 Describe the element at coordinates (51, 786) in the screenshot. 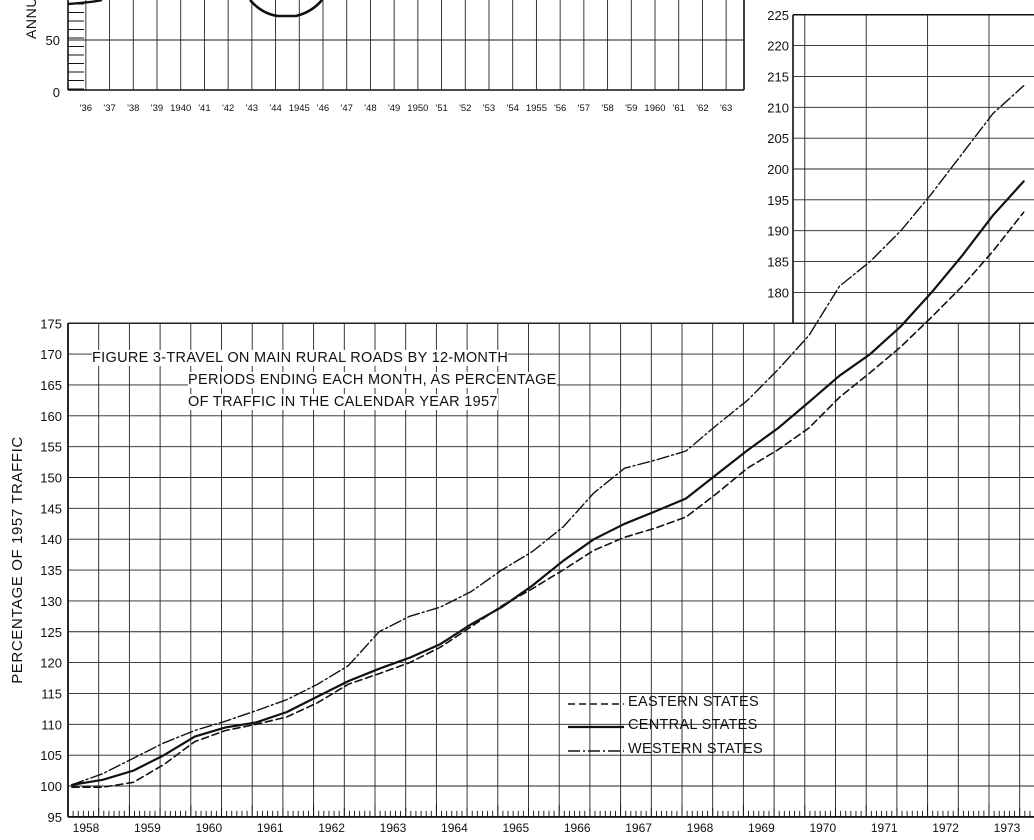

I see `main-y-tick-label: 100` at that location.